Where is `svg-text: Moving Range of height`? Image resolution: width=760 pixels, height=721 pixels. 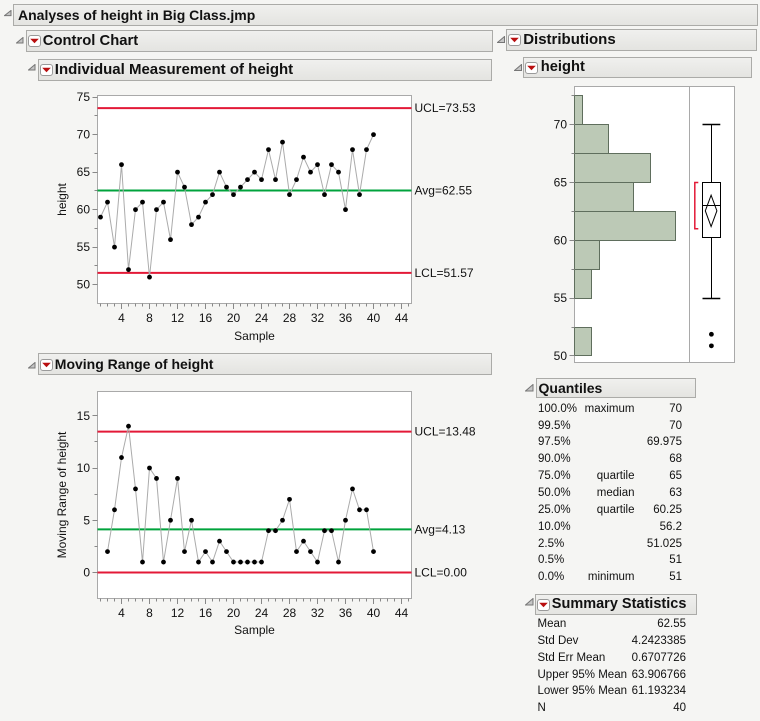
svg-text: Moving Range of height is located at coordinates (62, 494).